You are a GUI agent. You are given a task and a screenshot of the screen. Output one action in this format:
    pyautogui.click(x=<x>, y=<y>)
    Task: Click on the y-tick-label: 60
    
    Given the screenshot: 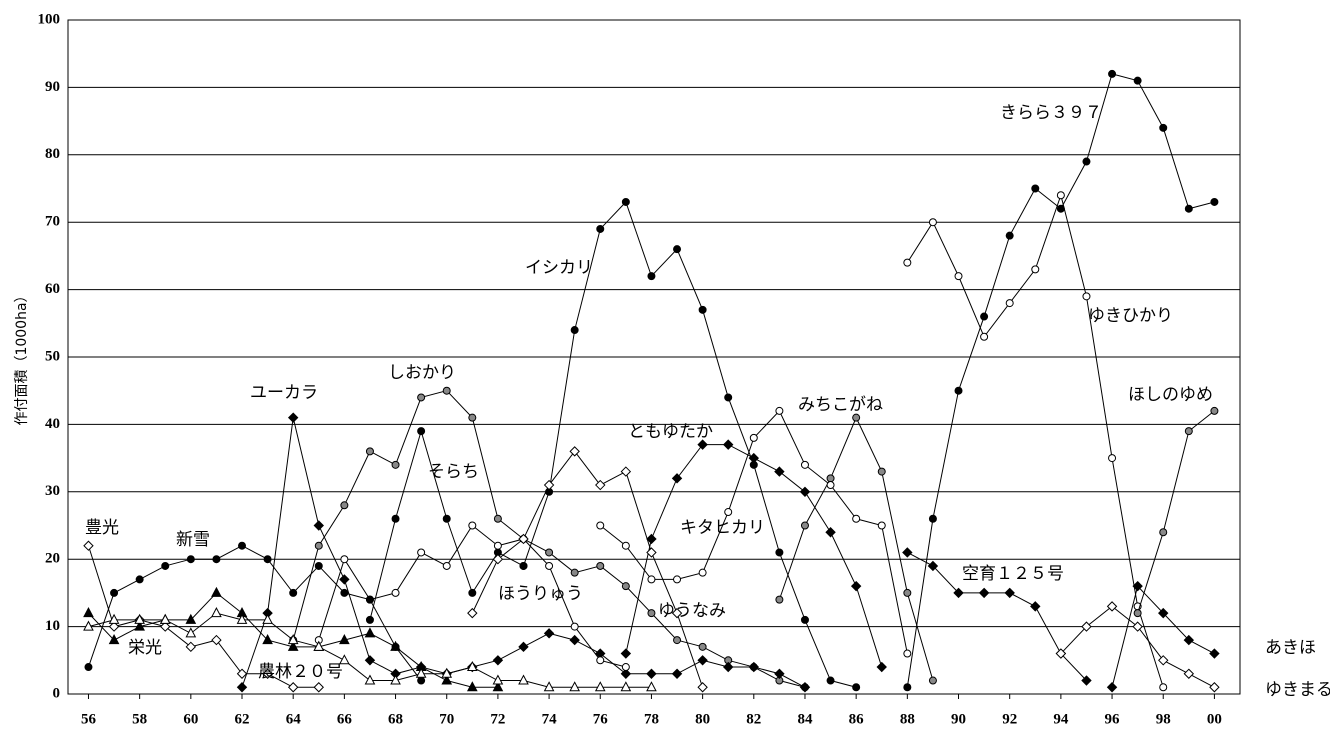 What is the action you would take?
    pyautogui.click(x=52, y=289)
    